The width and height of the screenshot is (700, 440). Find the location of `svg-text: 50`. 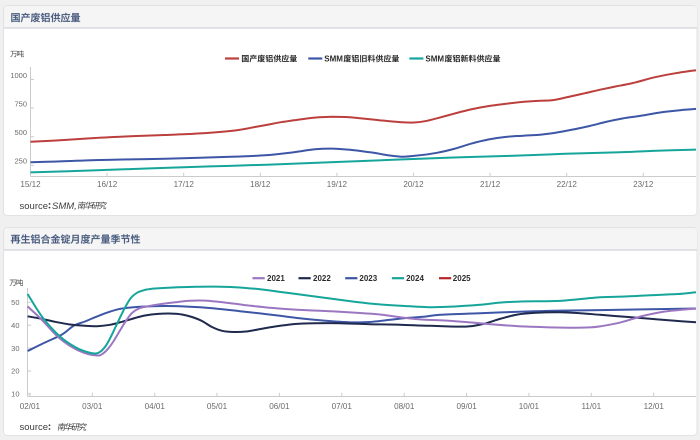

svg-text: 50 is located at coordinates (15, 302).